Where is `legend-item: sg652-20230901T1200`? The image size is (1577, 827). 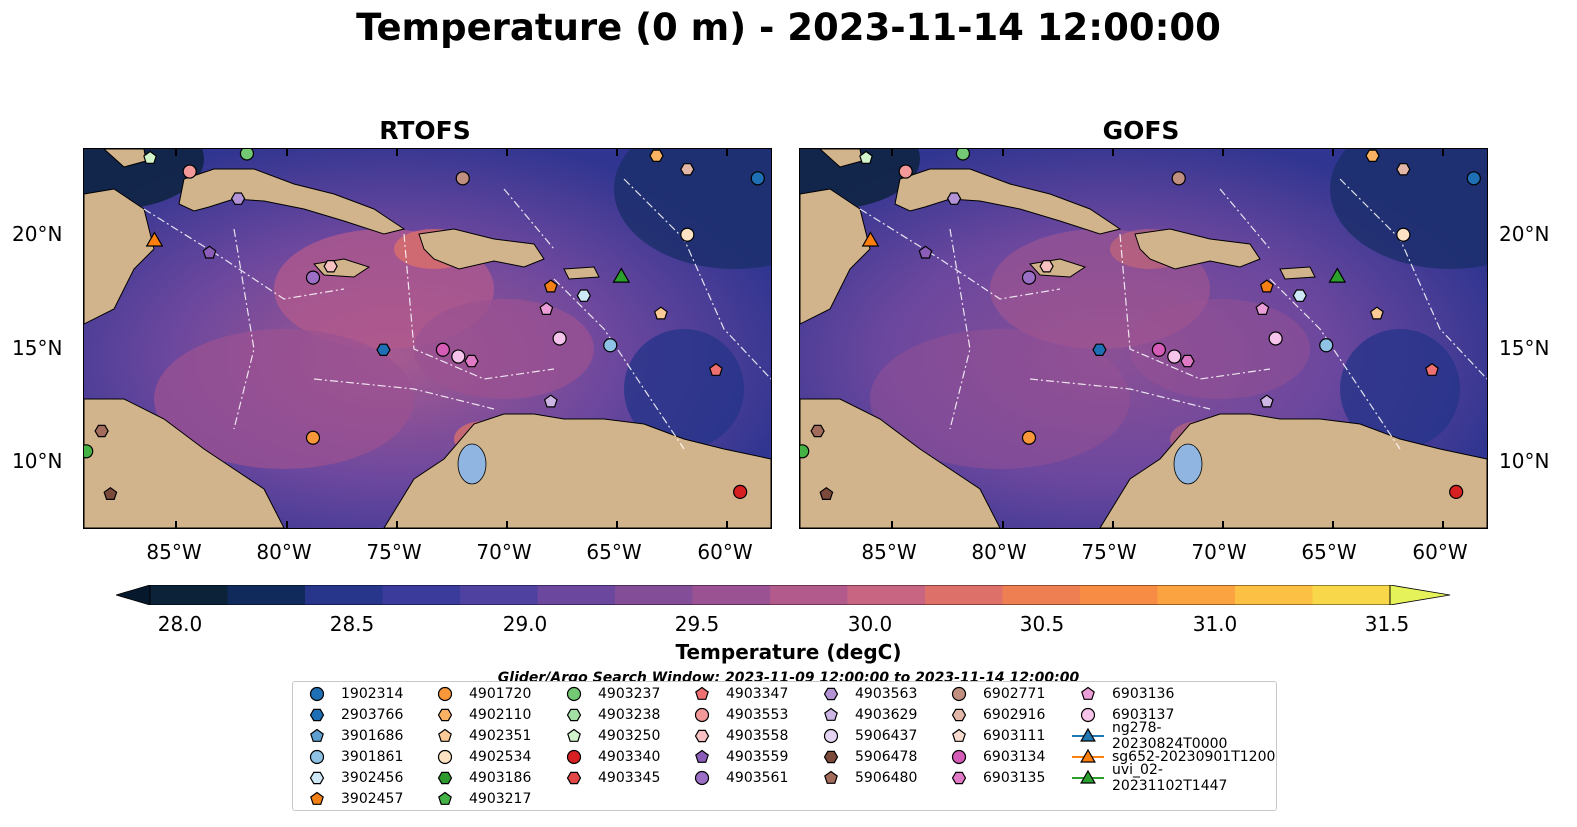 legend-item: sg652-20230901T1200 is located at coordinates (1173, 757).